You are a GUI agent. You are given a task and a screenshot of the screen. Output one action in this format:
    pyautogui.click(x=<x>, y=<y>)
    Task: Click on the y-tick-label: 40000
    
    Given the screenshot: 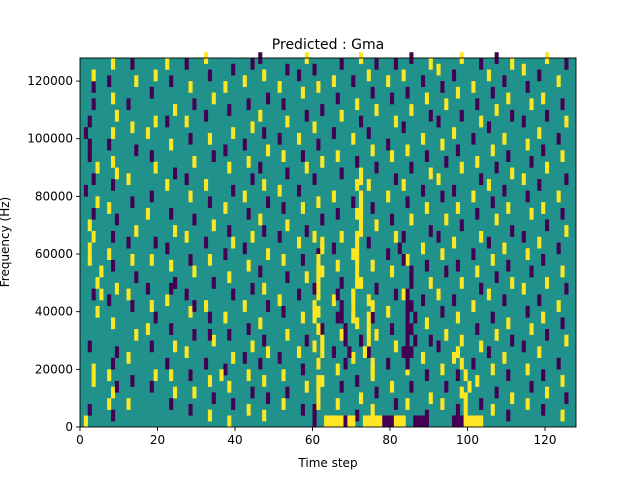 What is the action you would take?
    pyautogui.click(x=54, y=312)
    